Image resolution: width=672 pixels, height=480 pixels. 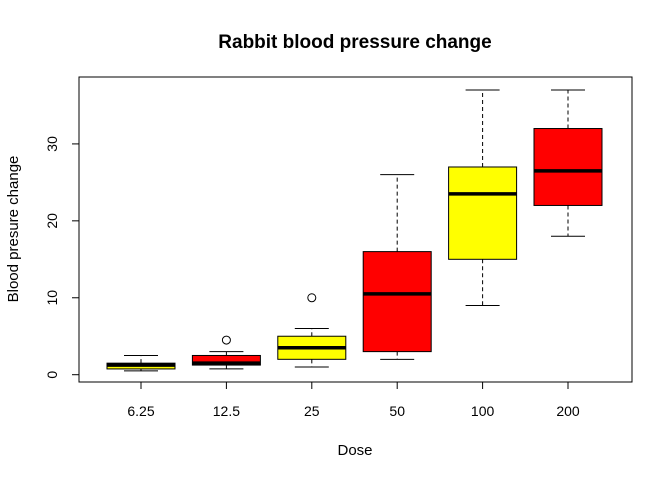 I want to click on x-tick-label: 12.5, so click(x=226, y=411).